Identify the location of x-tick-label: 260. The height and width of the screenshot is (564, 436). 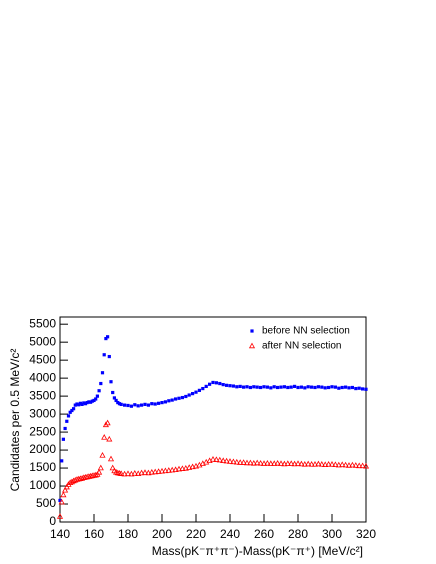
(264, 534).